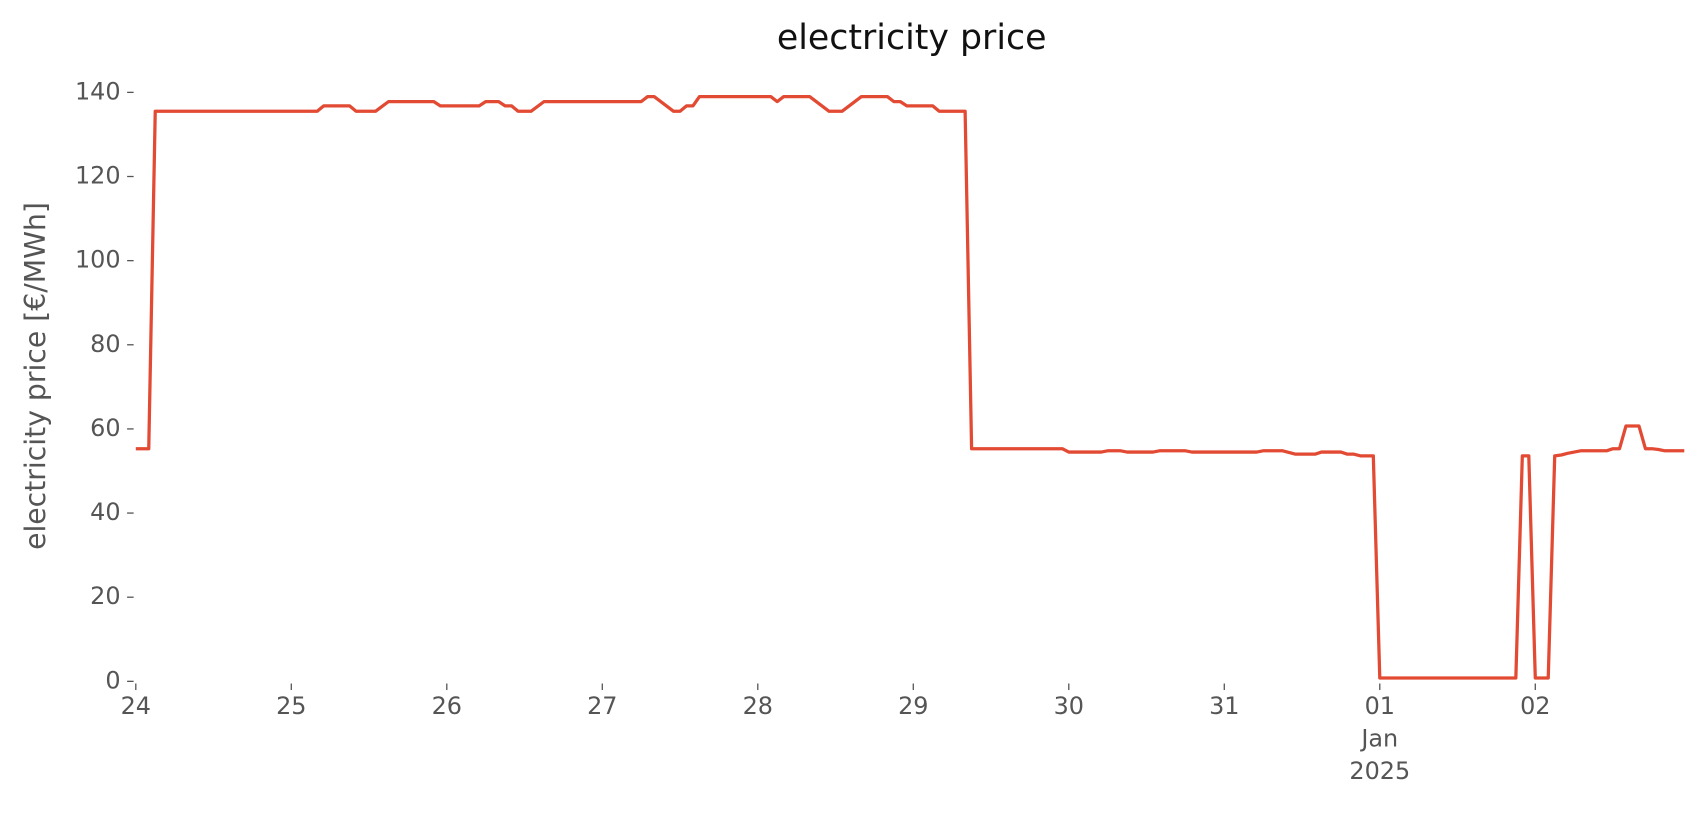 The width and height of the screenshot is (1706, 815). What do you see at coordinates (98, 176) in the screenshot?
I see `y-tick-label: 120` at bounding box center [98, 176].